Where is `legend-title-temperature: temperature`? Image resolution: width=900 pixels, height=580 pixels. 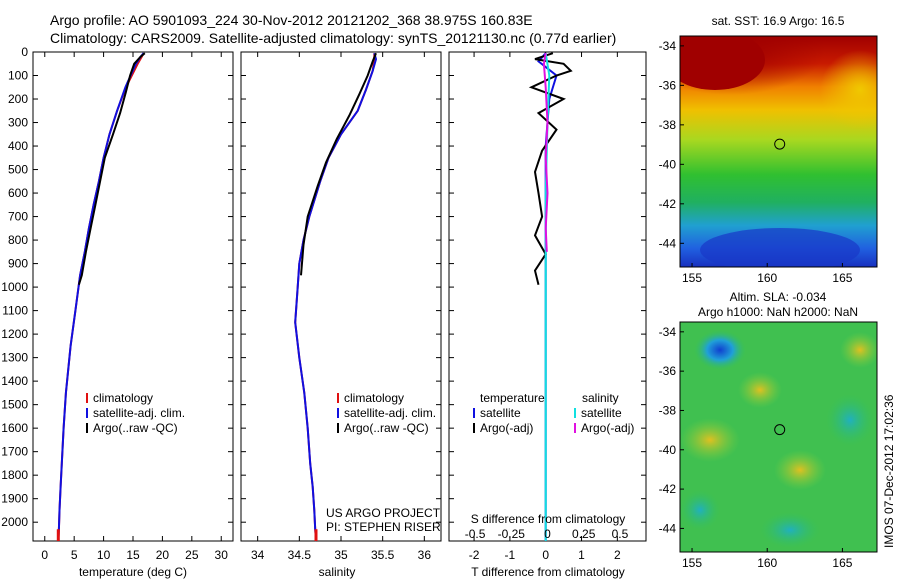
legend-title-temperature: temperature is located at coordinates (512, 398).